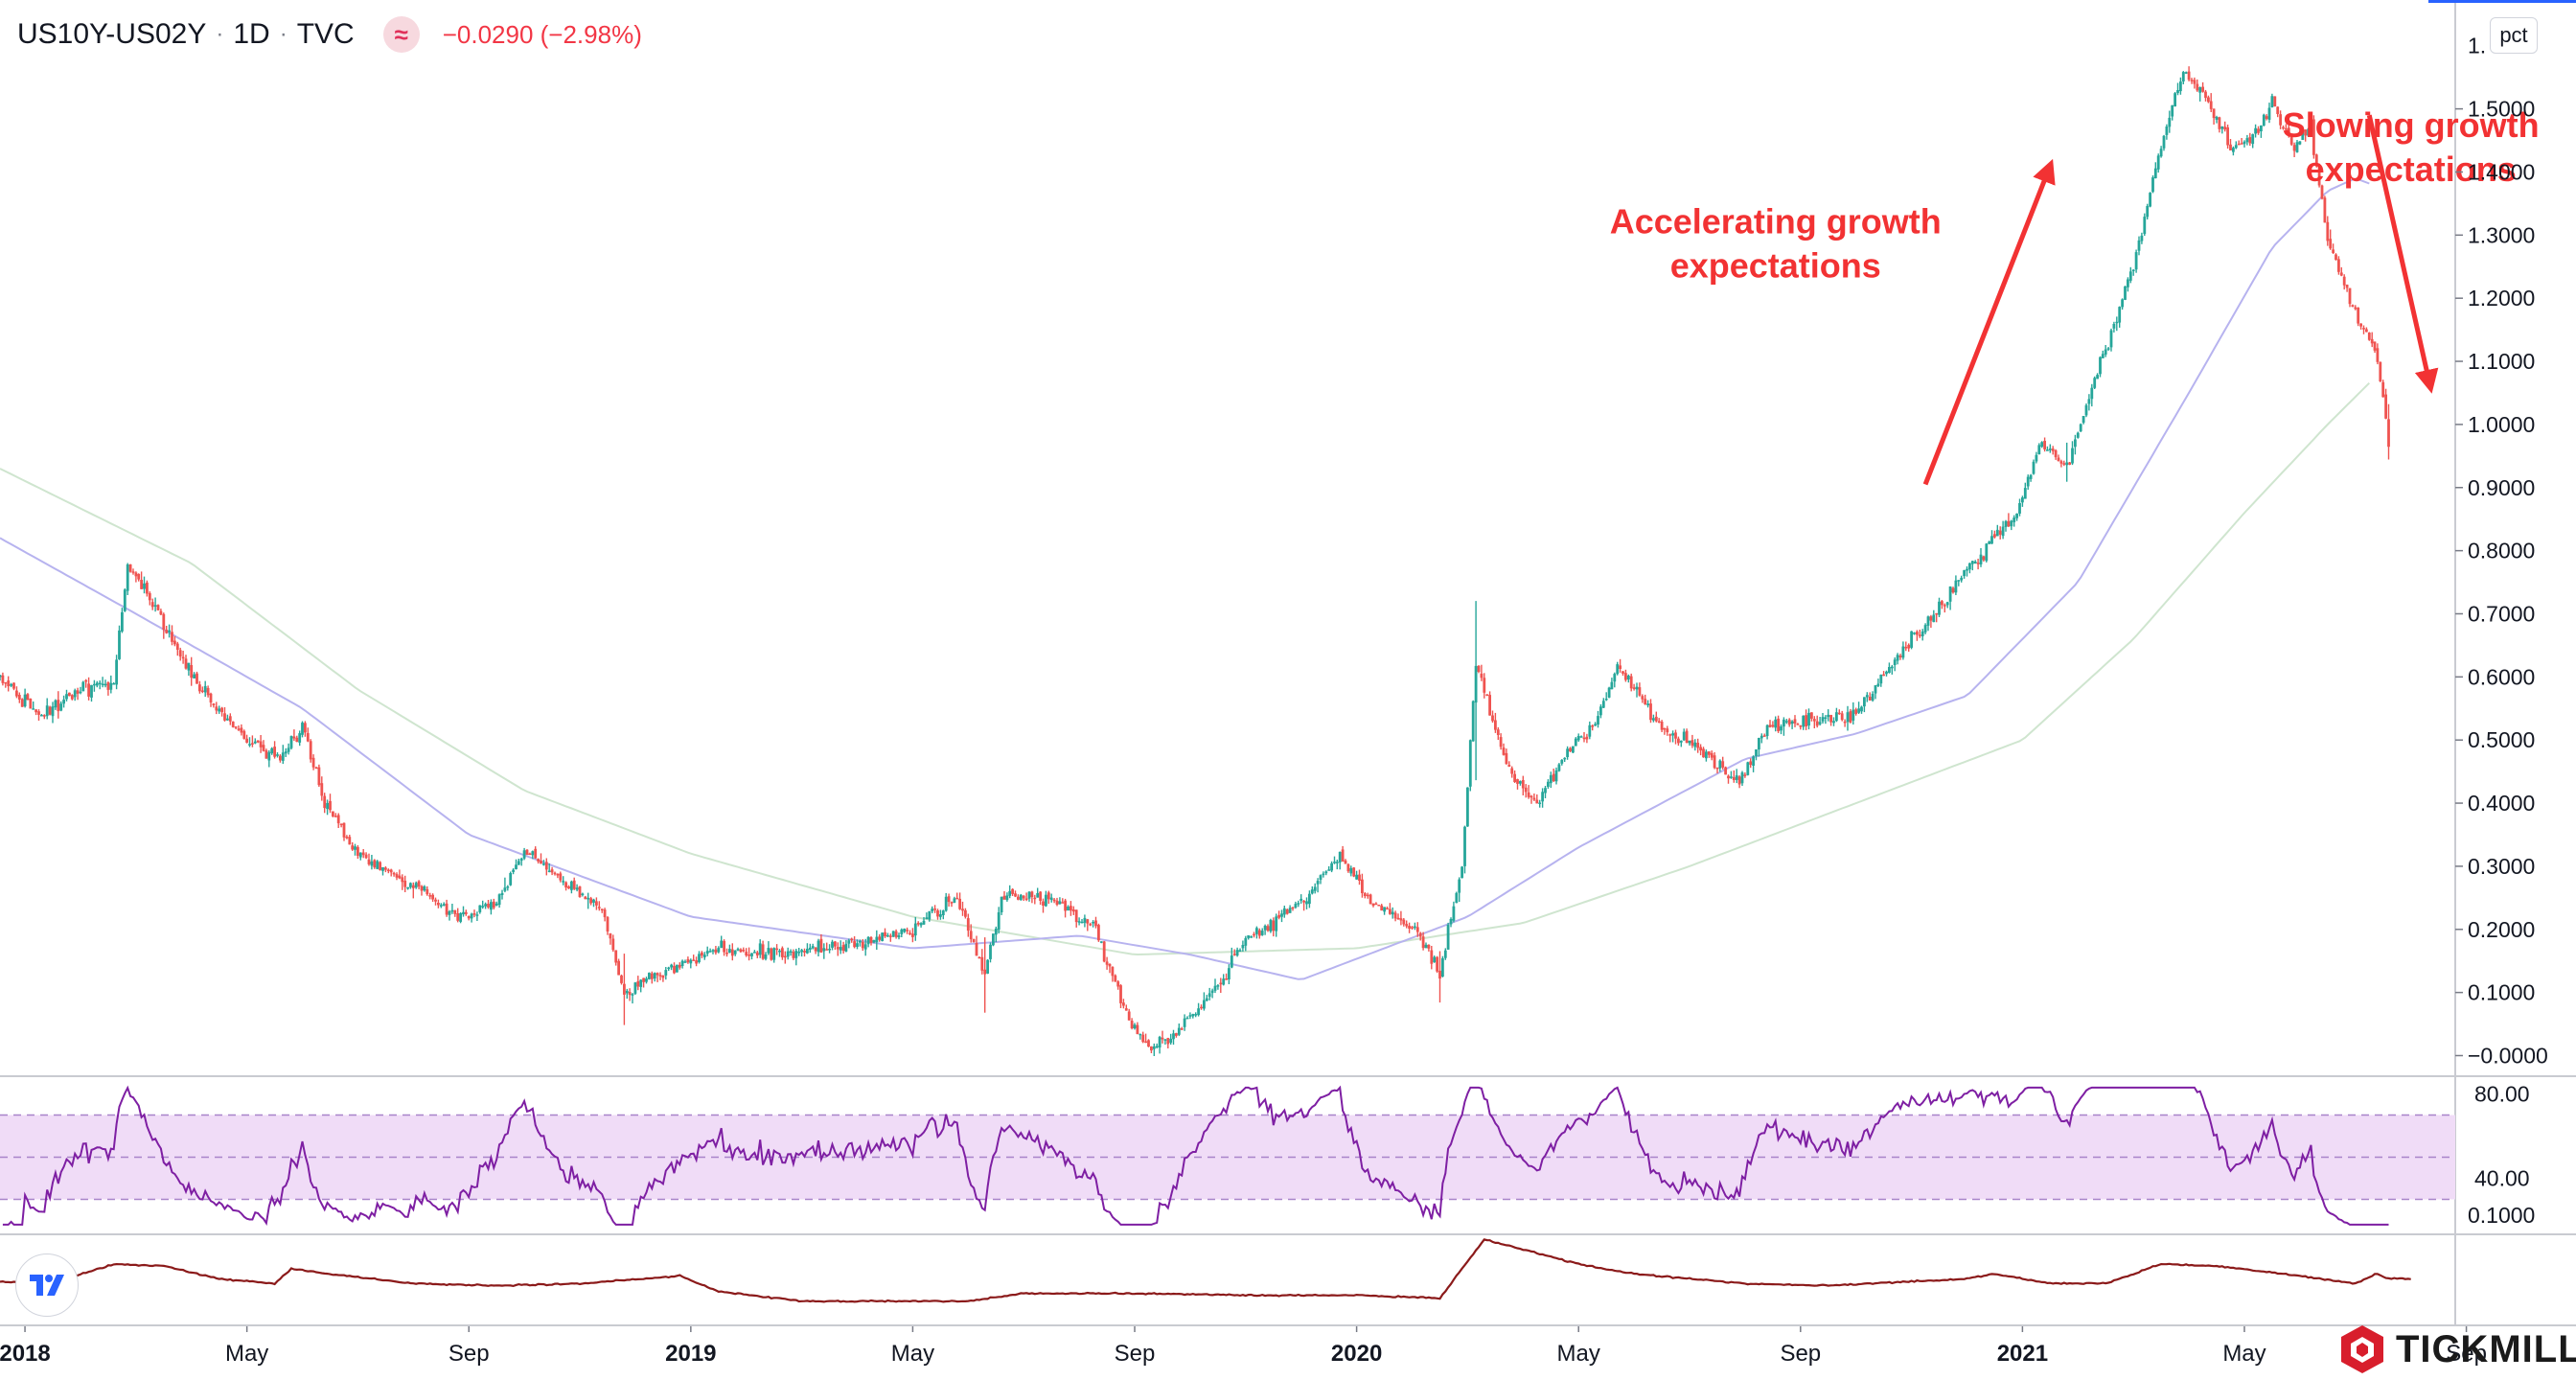 The image size is (2576, 1380). Describe the element at coordinates (1775, 265) in the screenshot. I see `annotation-line: expectations` at that location.